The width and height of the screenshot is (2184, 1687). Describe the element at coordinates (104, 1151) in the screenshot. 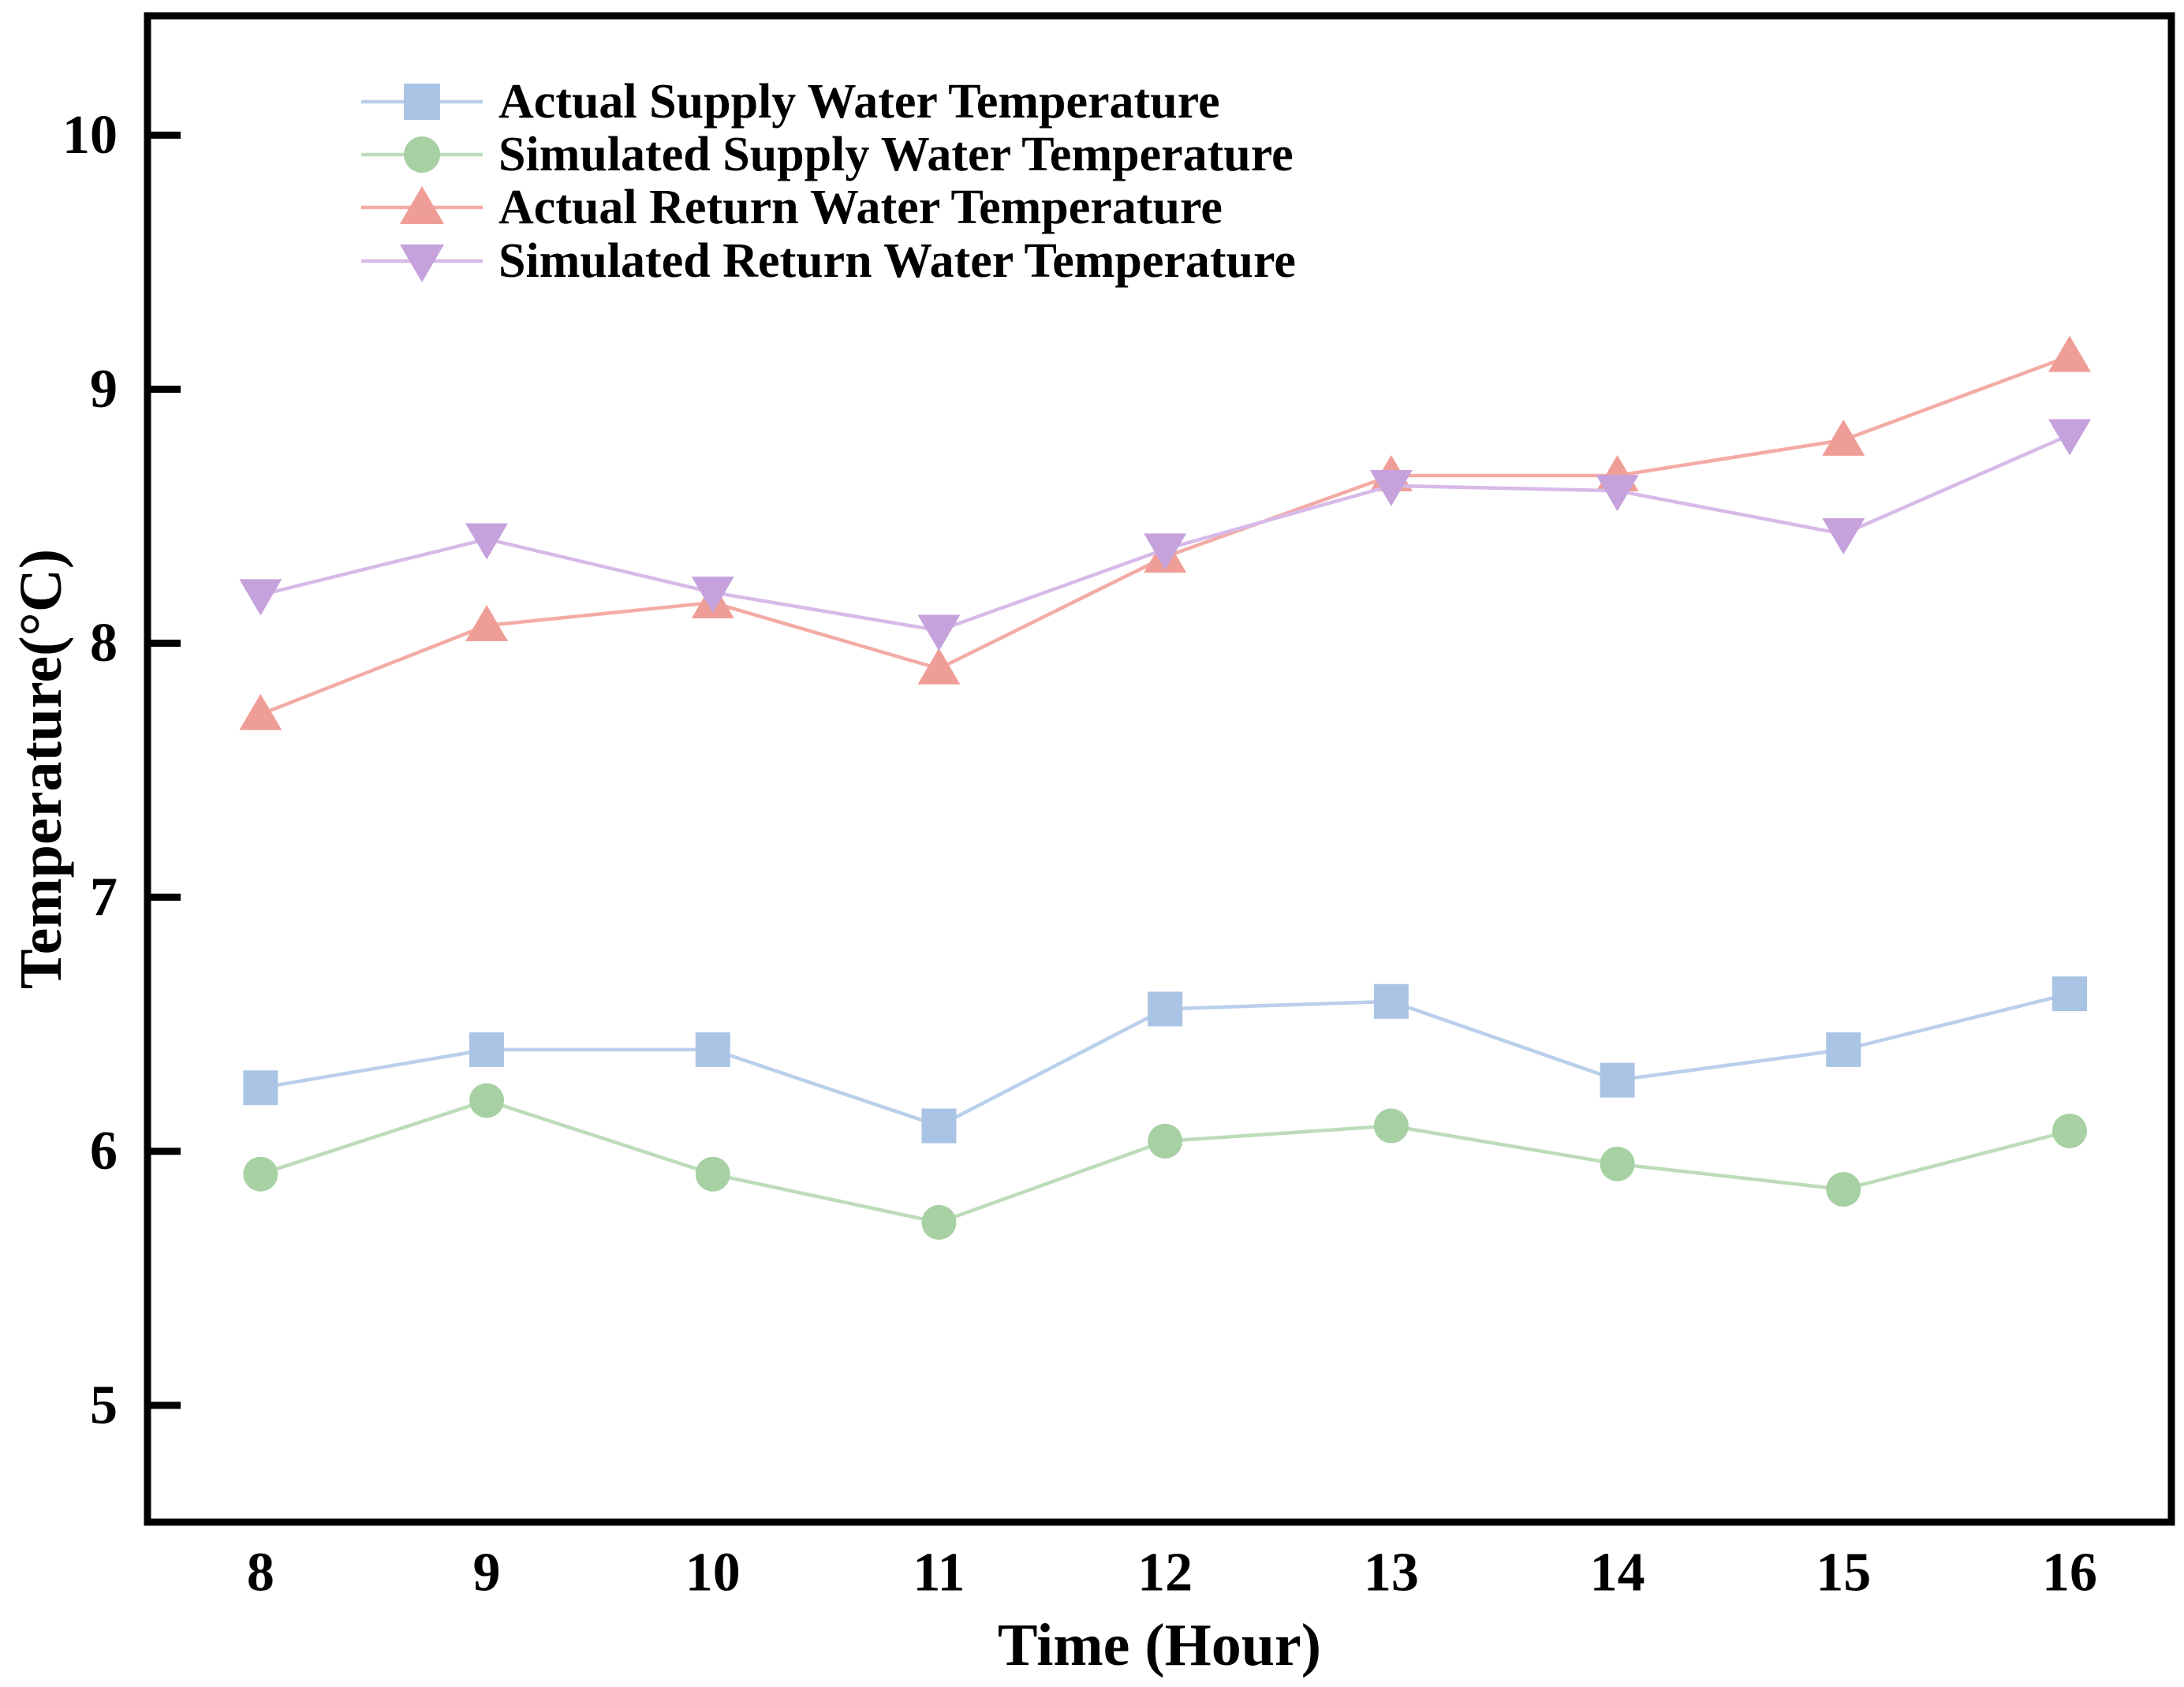

I see `y-tick-label-6: 6` at that location.